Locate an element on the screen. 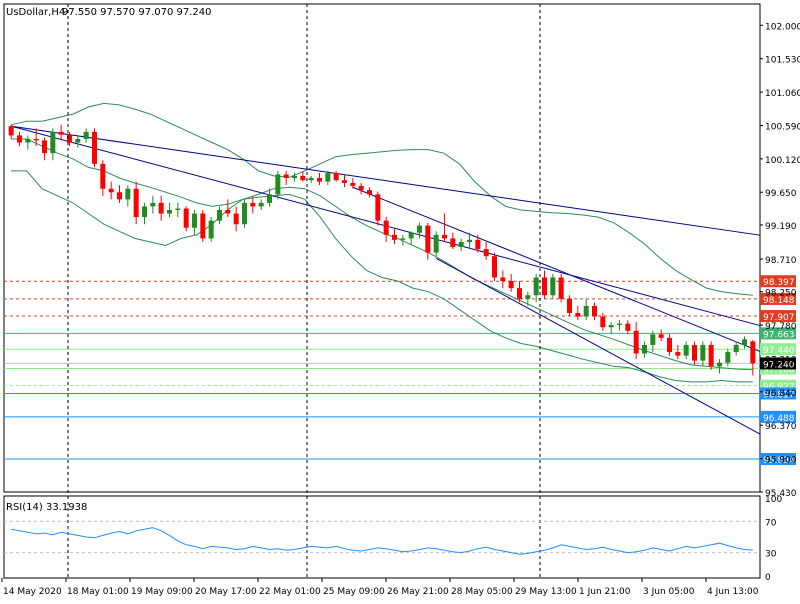  x-tick-label: 1 Jun 21:00 is located at coordinates (605, 592).